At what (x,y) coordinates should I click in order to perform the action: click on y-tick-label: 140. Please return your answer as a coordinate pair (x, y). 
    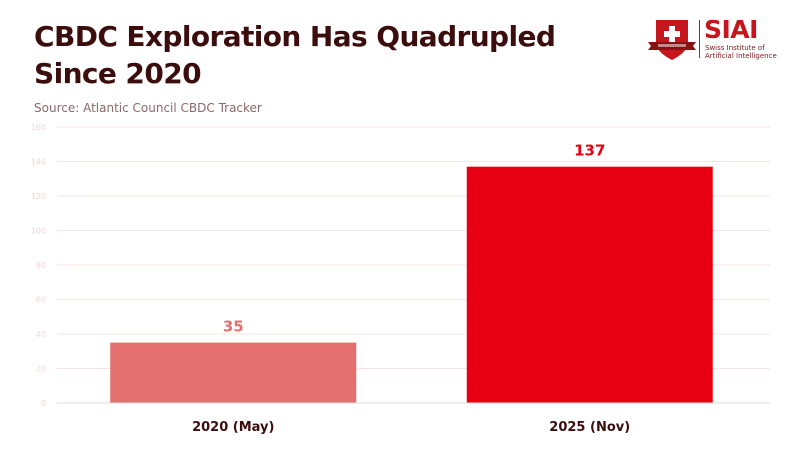
    Looking at the image, I should click on (38, 162).